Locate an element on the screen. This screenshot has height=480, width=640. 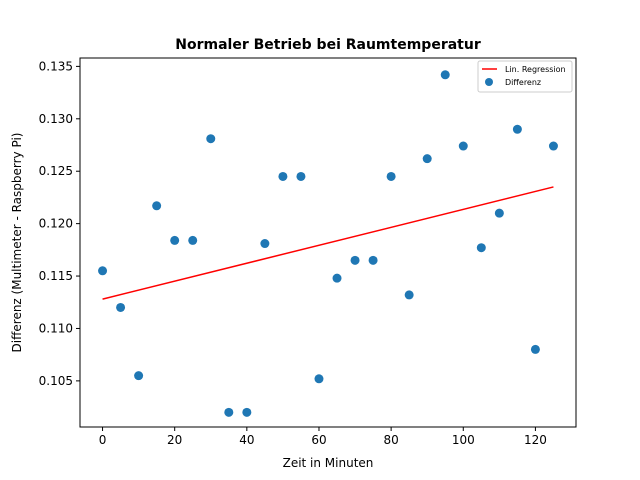
y-tick-label: 0.130 is located at coordinates (56, 119).